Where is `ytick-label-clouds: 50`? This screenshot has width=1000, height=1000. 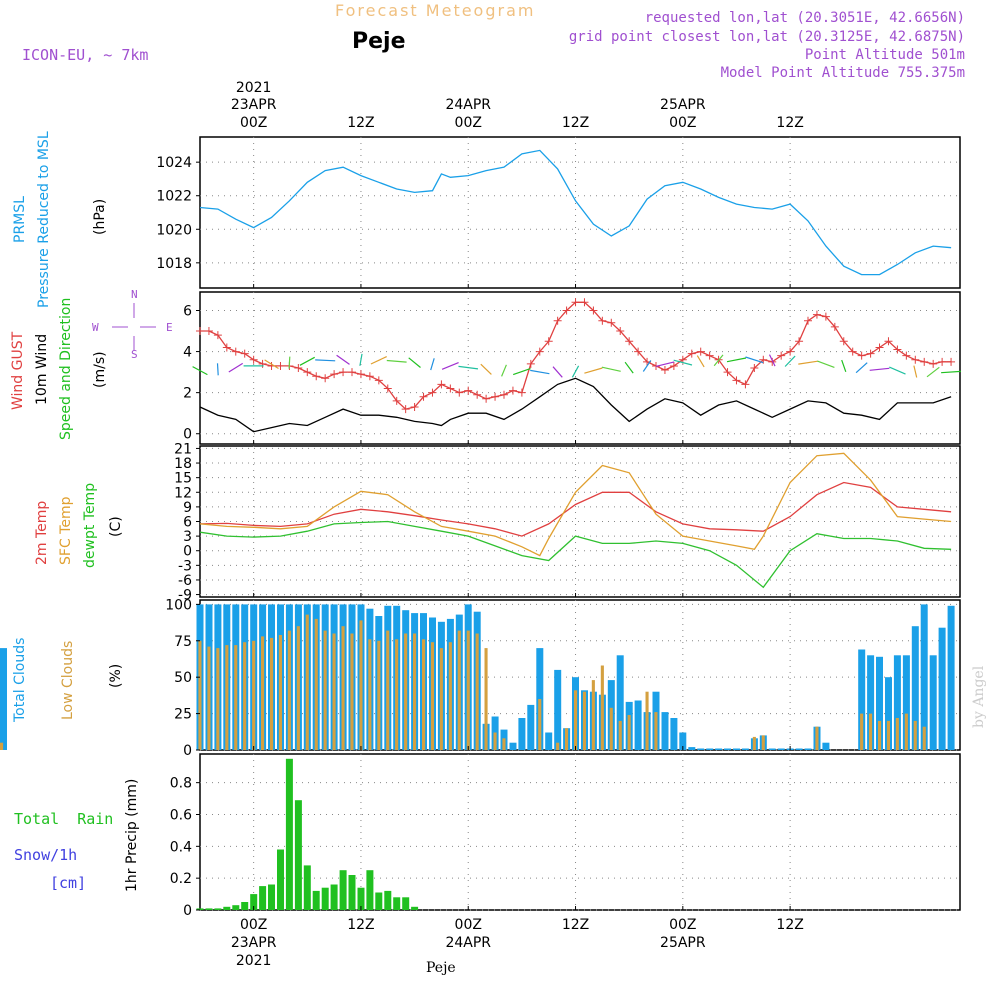
ytick-label-clouds: 50 is located at coordinates (183, 678).